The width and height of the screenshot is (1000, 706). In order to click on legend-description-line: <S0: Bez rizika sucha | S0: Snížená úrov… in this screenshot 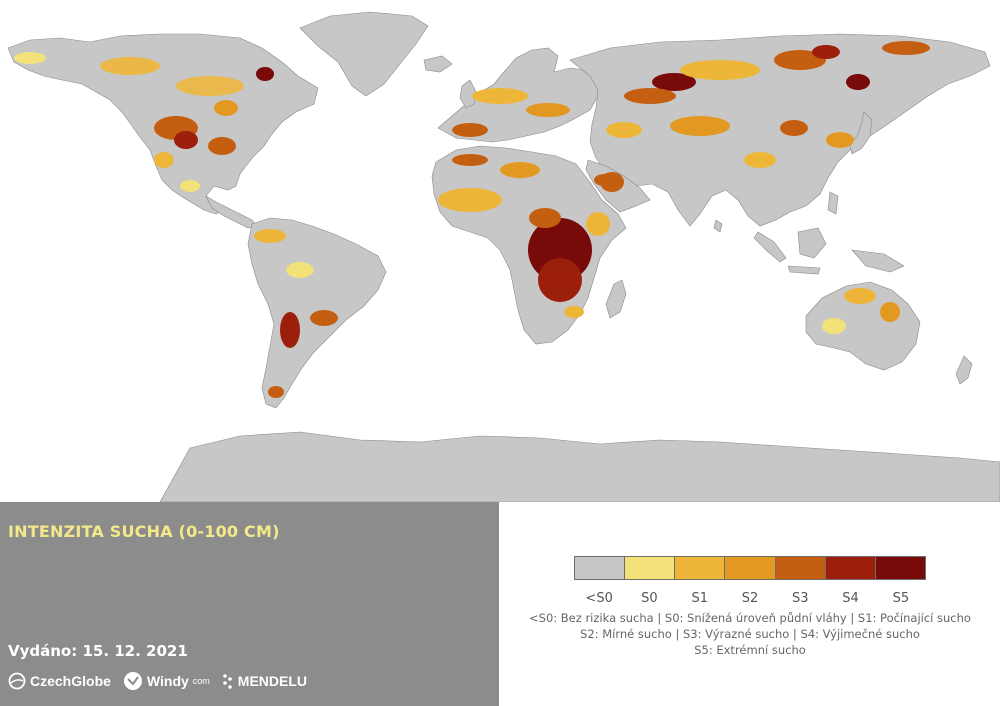, I will do `click(750, 618)`.